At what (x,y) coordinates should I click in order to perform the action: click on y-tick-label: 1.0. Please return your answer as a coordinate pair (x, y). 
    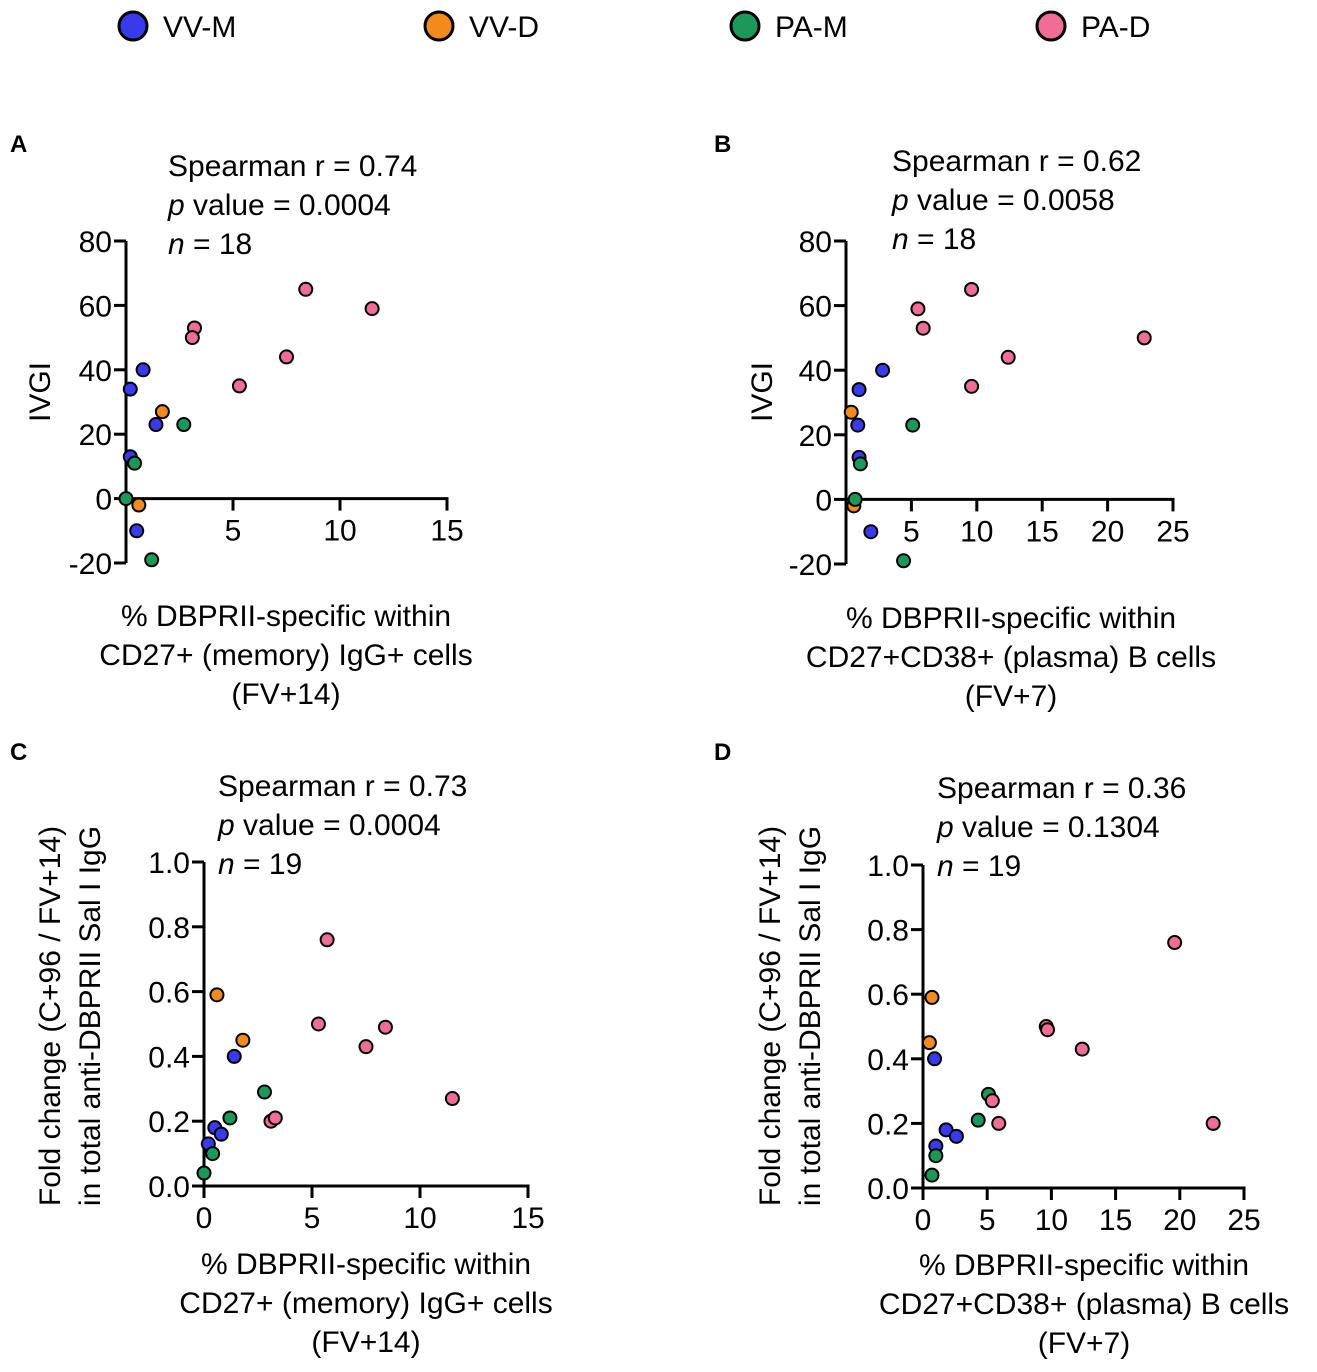
    Looking at the image, I should click on (888, 866).